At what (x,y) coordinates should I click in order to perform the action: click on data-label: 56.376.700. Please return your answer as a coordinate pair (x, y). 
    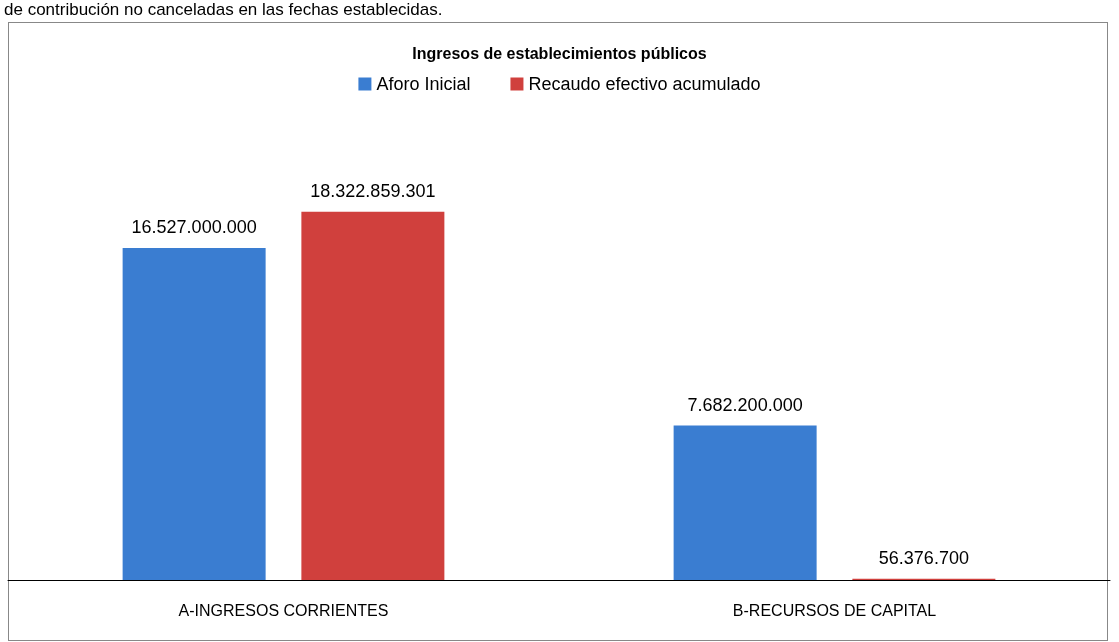
    Looking at the image, I should click on (923, 557).